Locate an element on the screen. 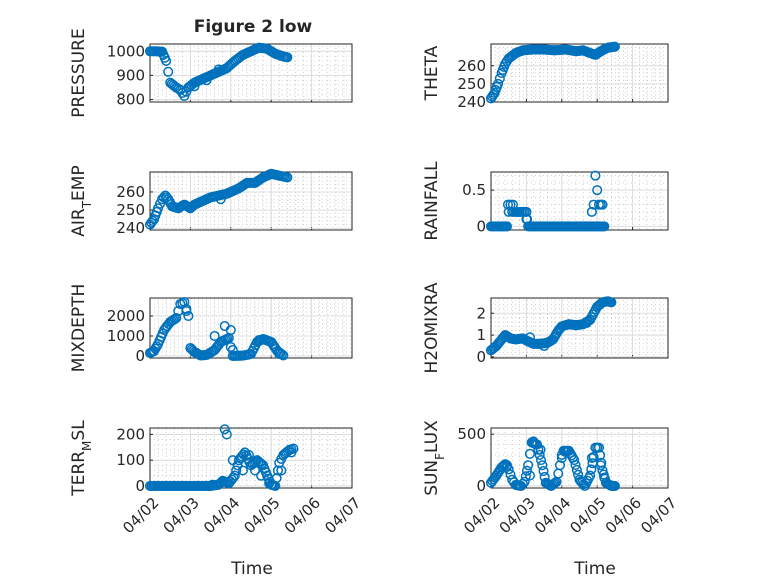  x-axis-label-right: Time is located at coordinates (594, 569).